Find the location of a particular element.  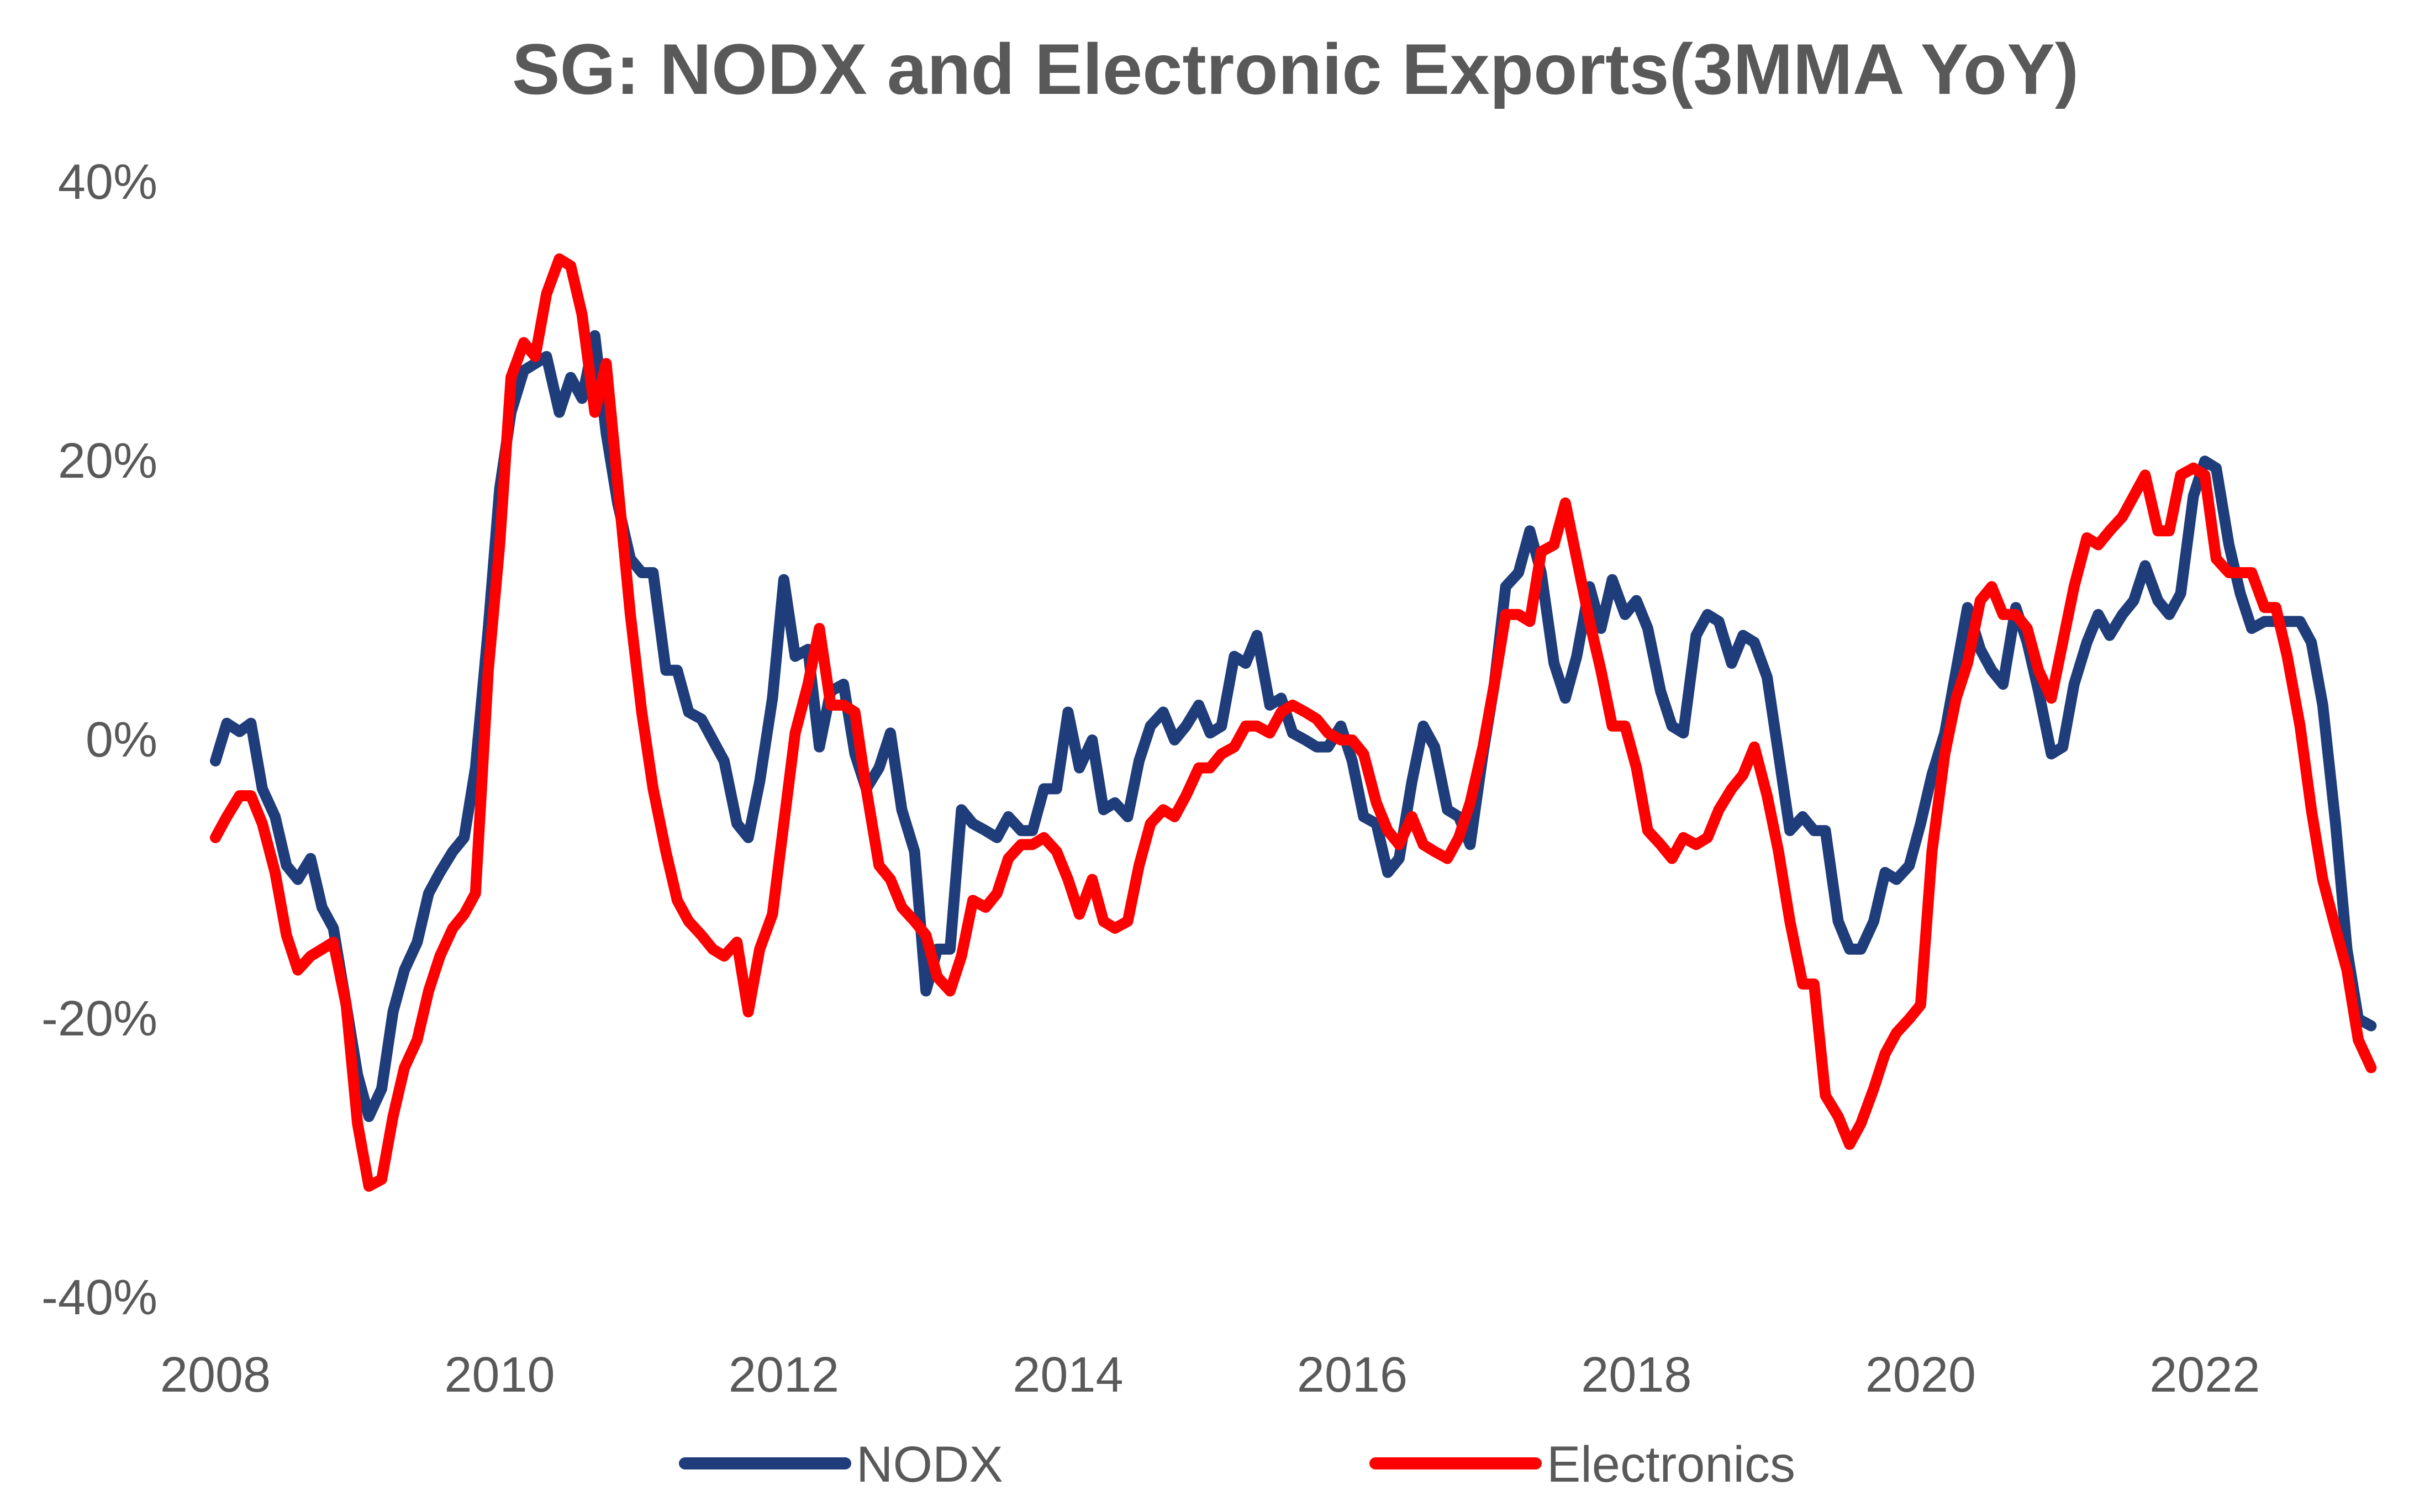

y-tick-label: -20% is located at coordinates (99, 1018).